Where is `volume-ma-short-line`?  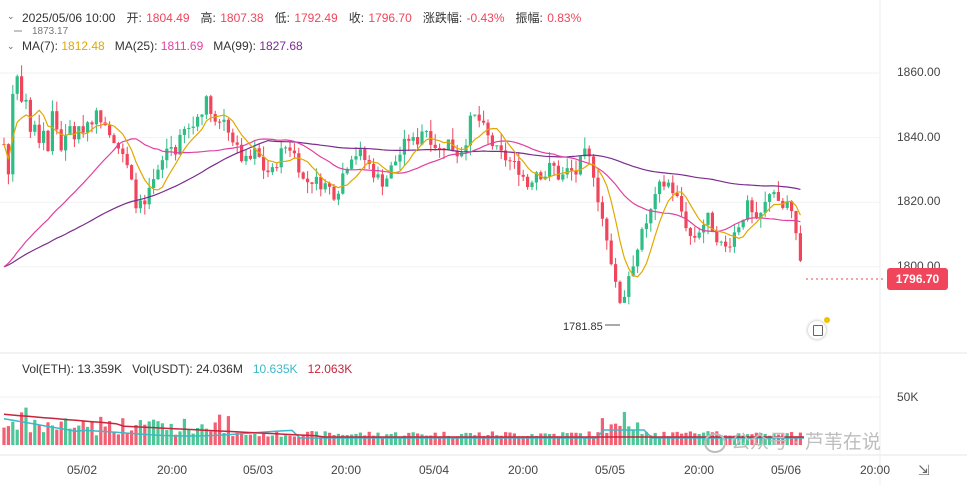
volume-ma-short-line is located at coordinates (403, 428).